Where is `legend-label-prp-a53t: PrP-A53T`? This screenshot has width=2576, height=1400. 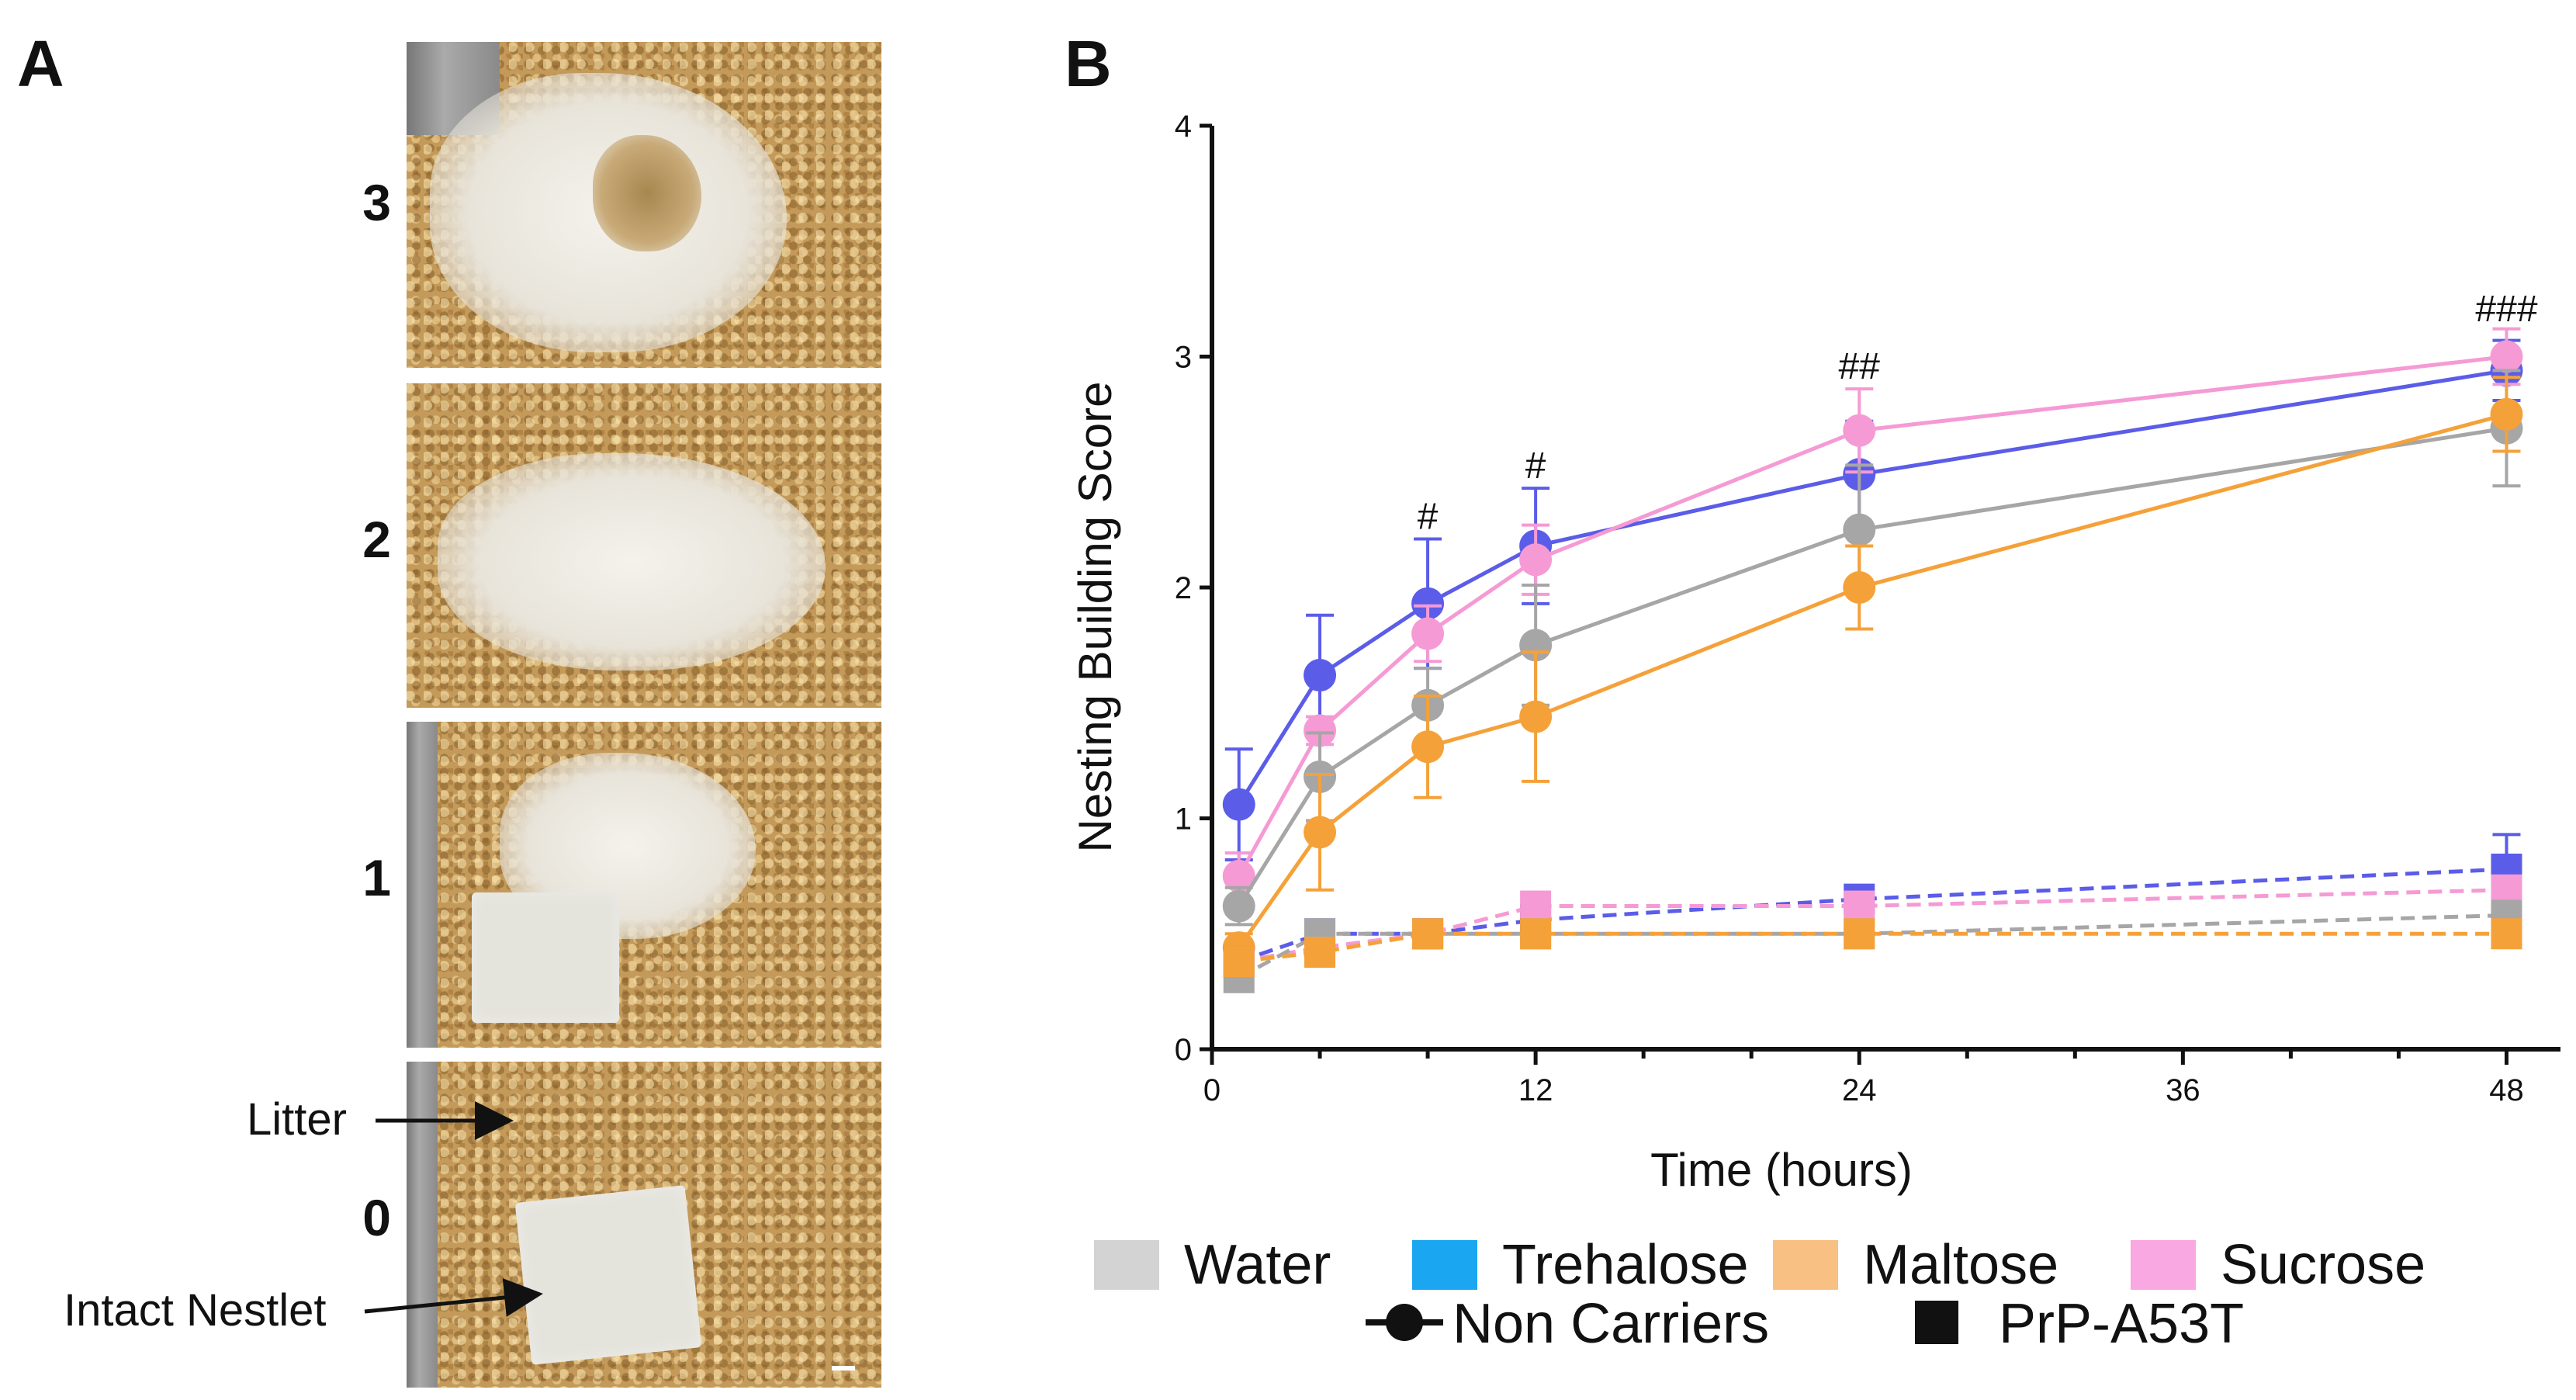 legend-label-prp-a53t: PrP-A53T is located at coordinates (2121, 1324).